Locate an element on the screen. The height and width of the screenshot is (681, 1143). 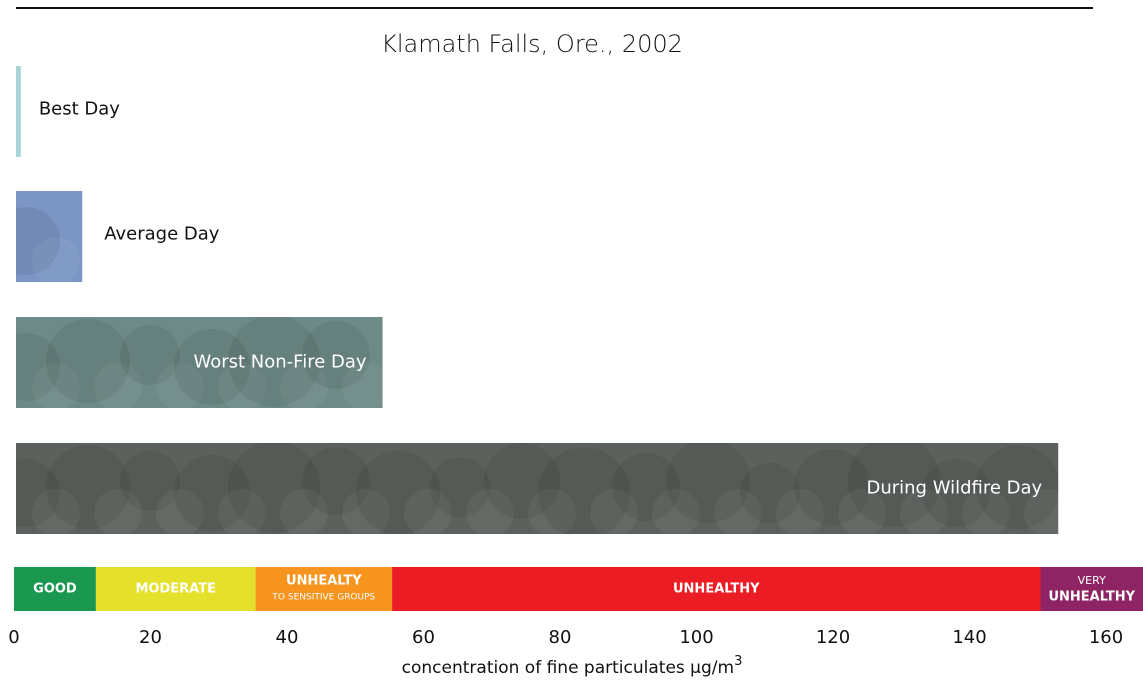
x-tick-label: 40 is located at coordinates (287, 637).